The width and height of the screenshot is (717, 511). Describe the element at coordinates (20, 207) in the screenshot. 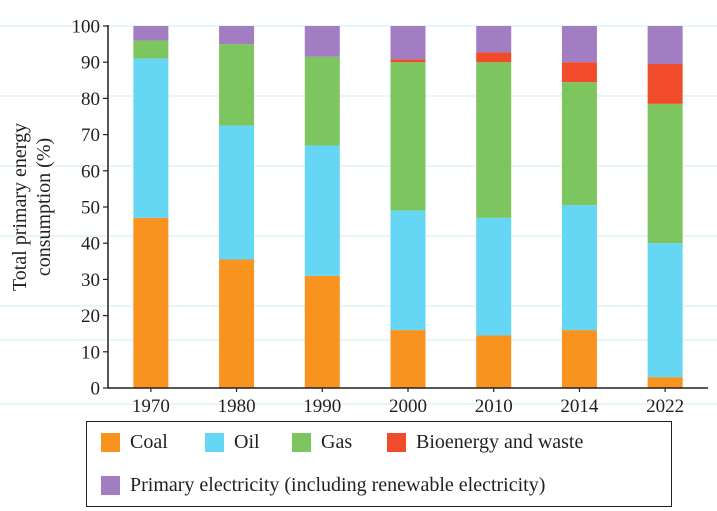

I see `y-axis-title-line-1: Total primary energy` at that location.